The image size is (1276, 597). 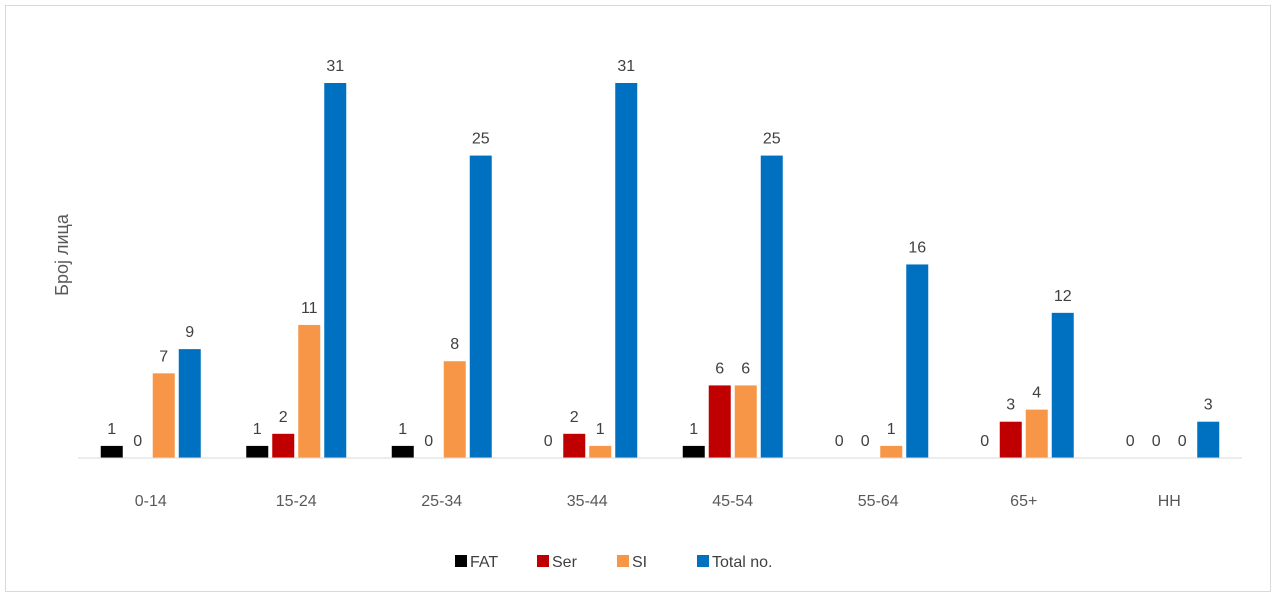 I want to click on x-tick-label: 15-24, so click(x=296, y=501).